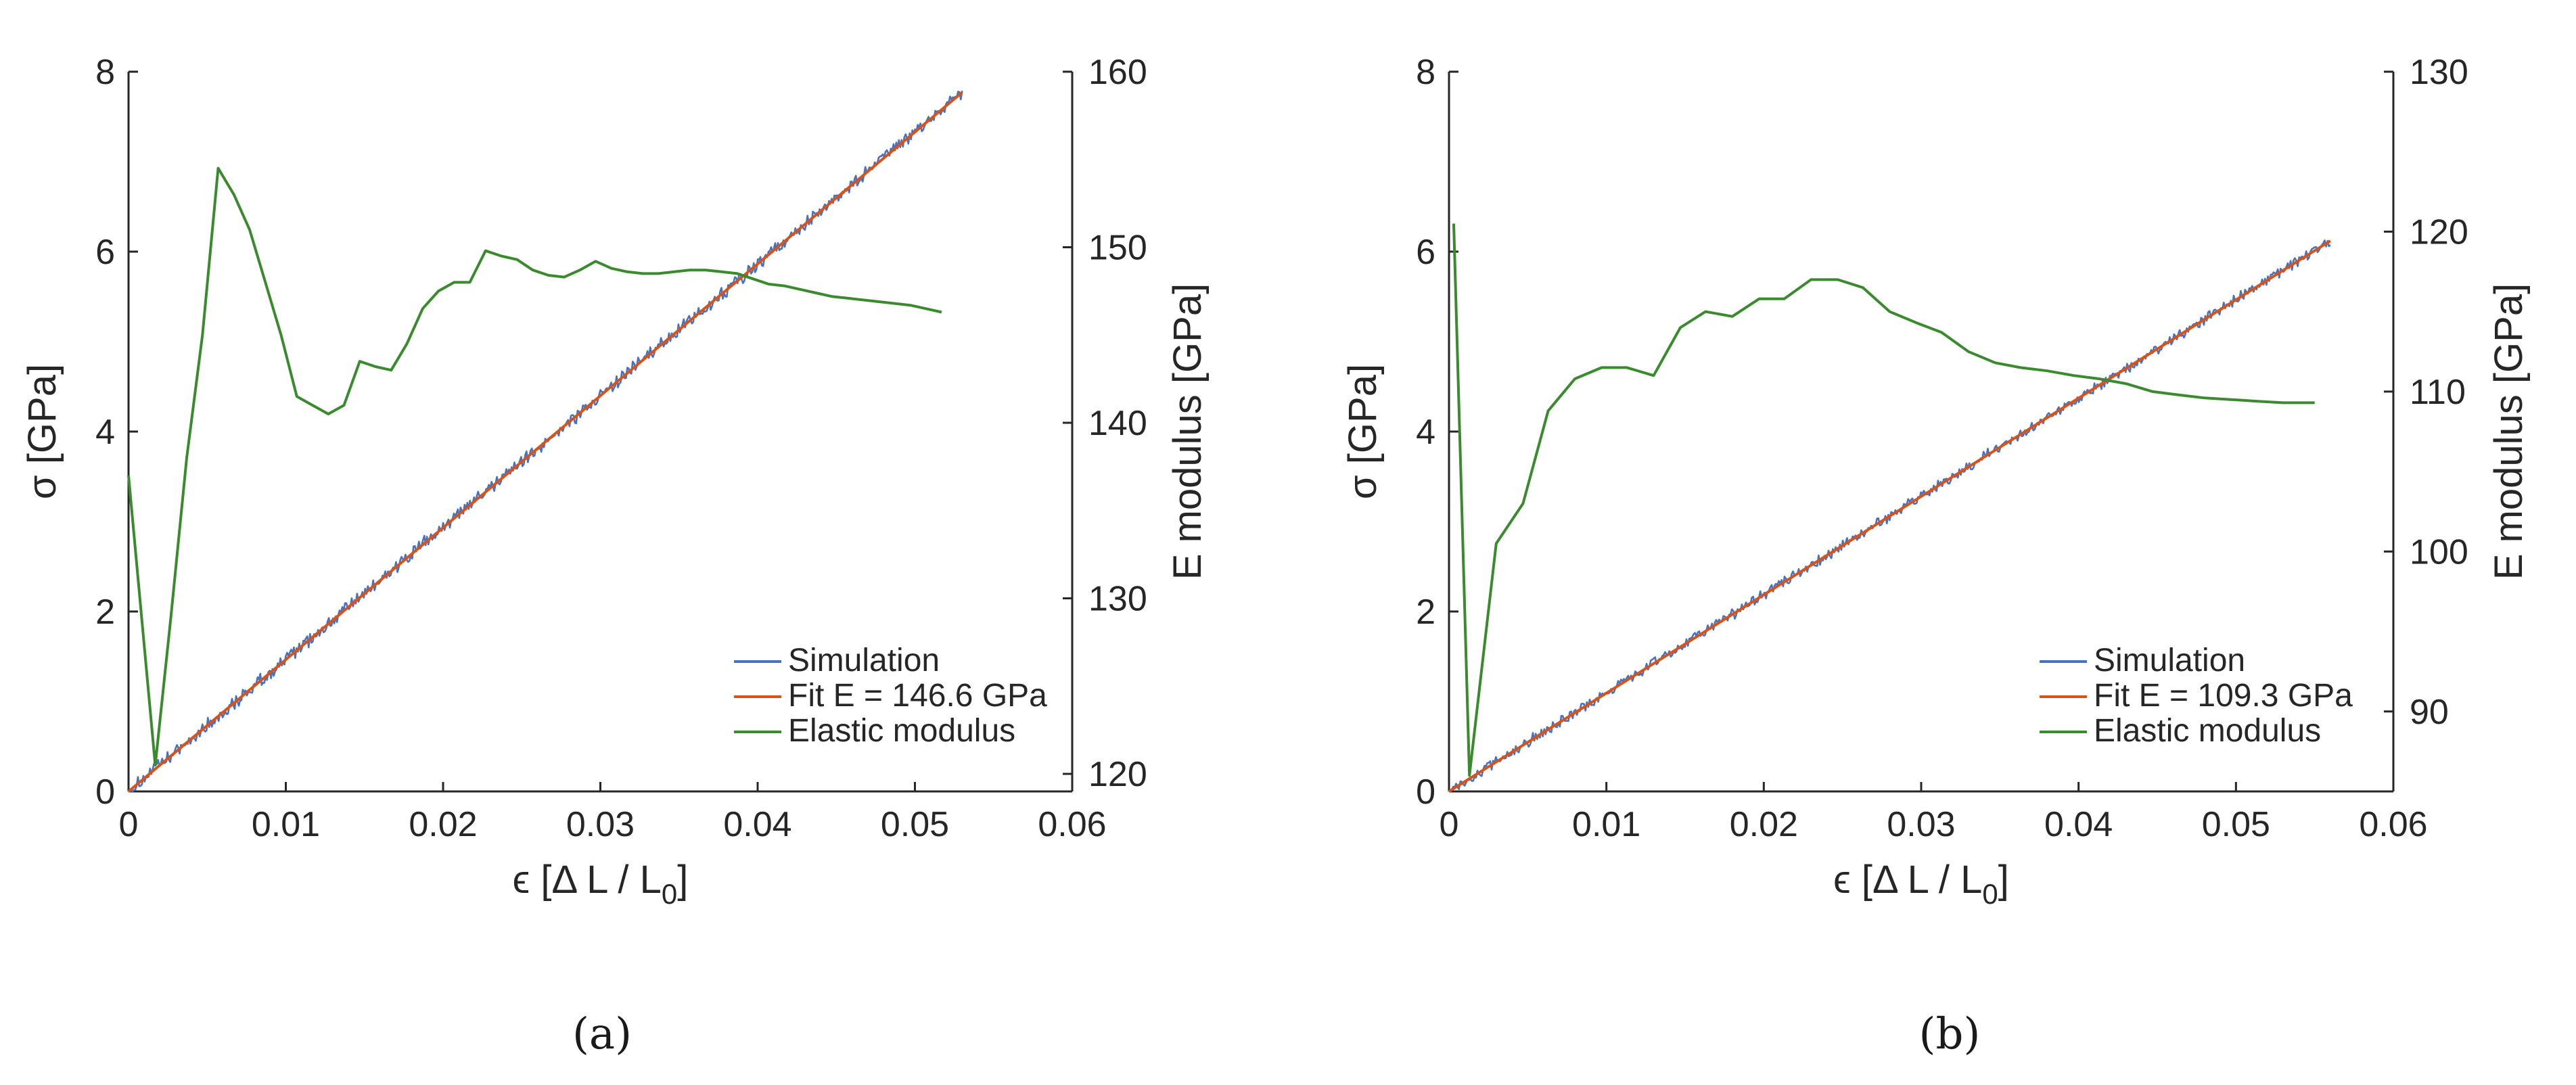 The width and height of the screenshot is (2576, 1085). Describe the element at coordinates (2223, 696) in the screenshot. I see `legend-label: Fit E = 109.3 GPa` at that location.